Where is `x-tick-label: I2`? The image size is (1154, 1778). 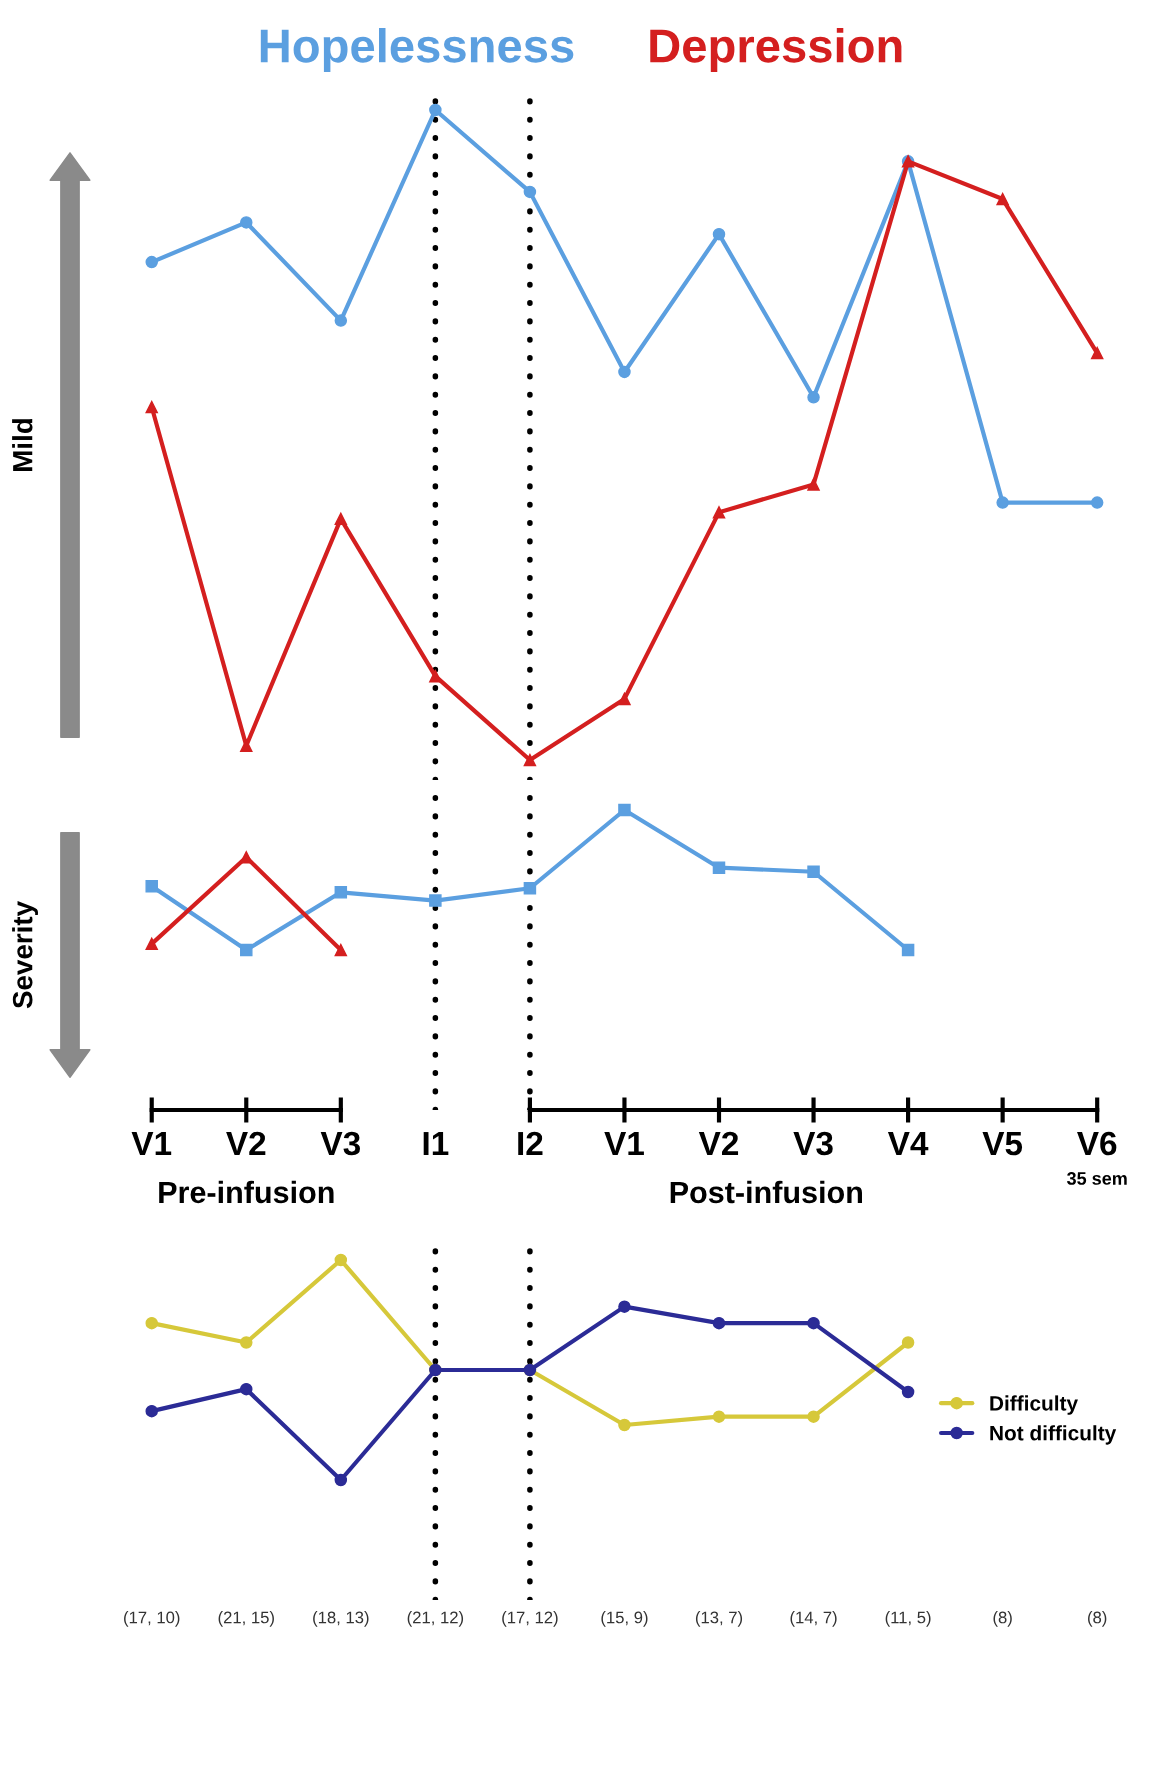
x-tick-label: I2 is located at coordinates (530, 1143).